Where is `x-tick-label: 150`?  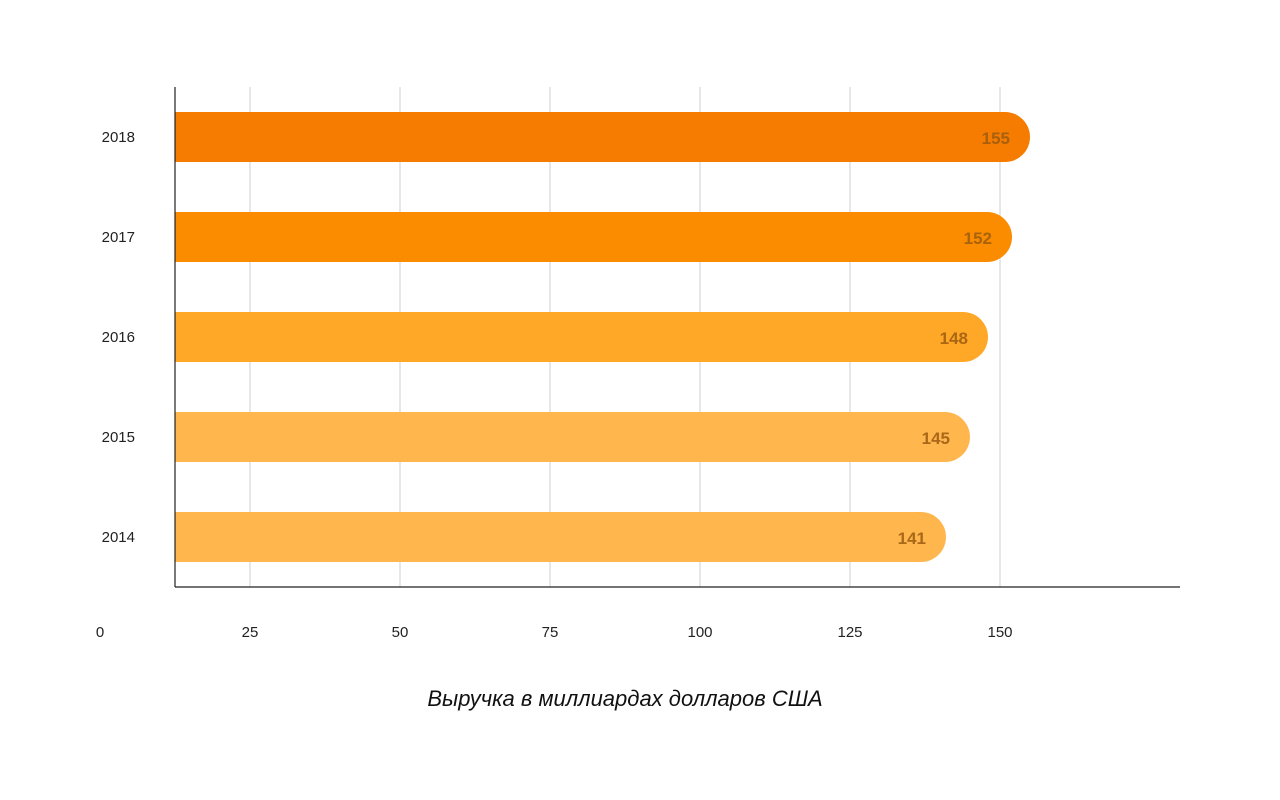 x-tick-label: 150 is located at coordinates (999, 632).